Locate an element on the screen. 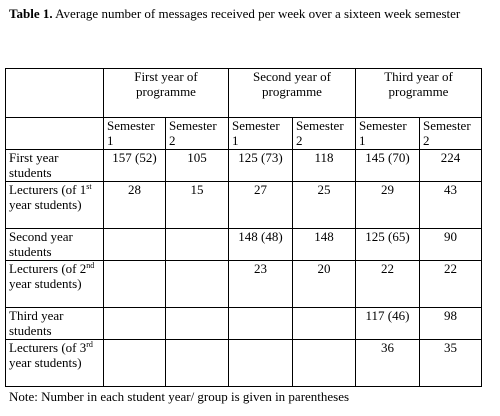  table-cell: 148 is located at coordinates (324, 244).